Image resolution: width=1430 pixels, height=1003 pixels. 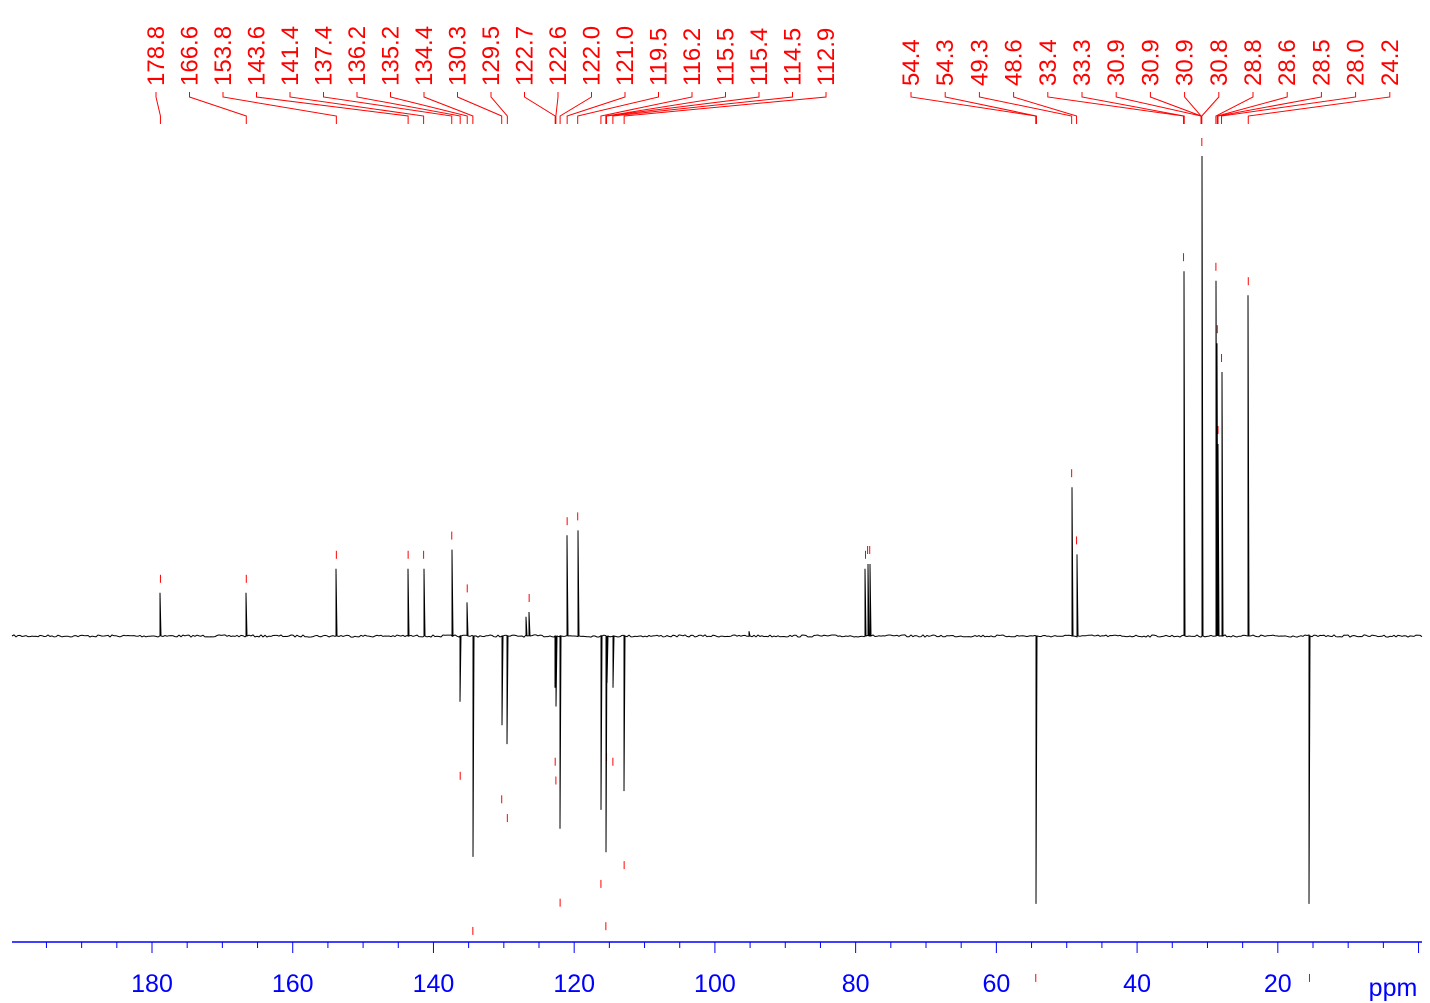 I want to click on peak-label: 28.6, so click(x=1287, y=62).